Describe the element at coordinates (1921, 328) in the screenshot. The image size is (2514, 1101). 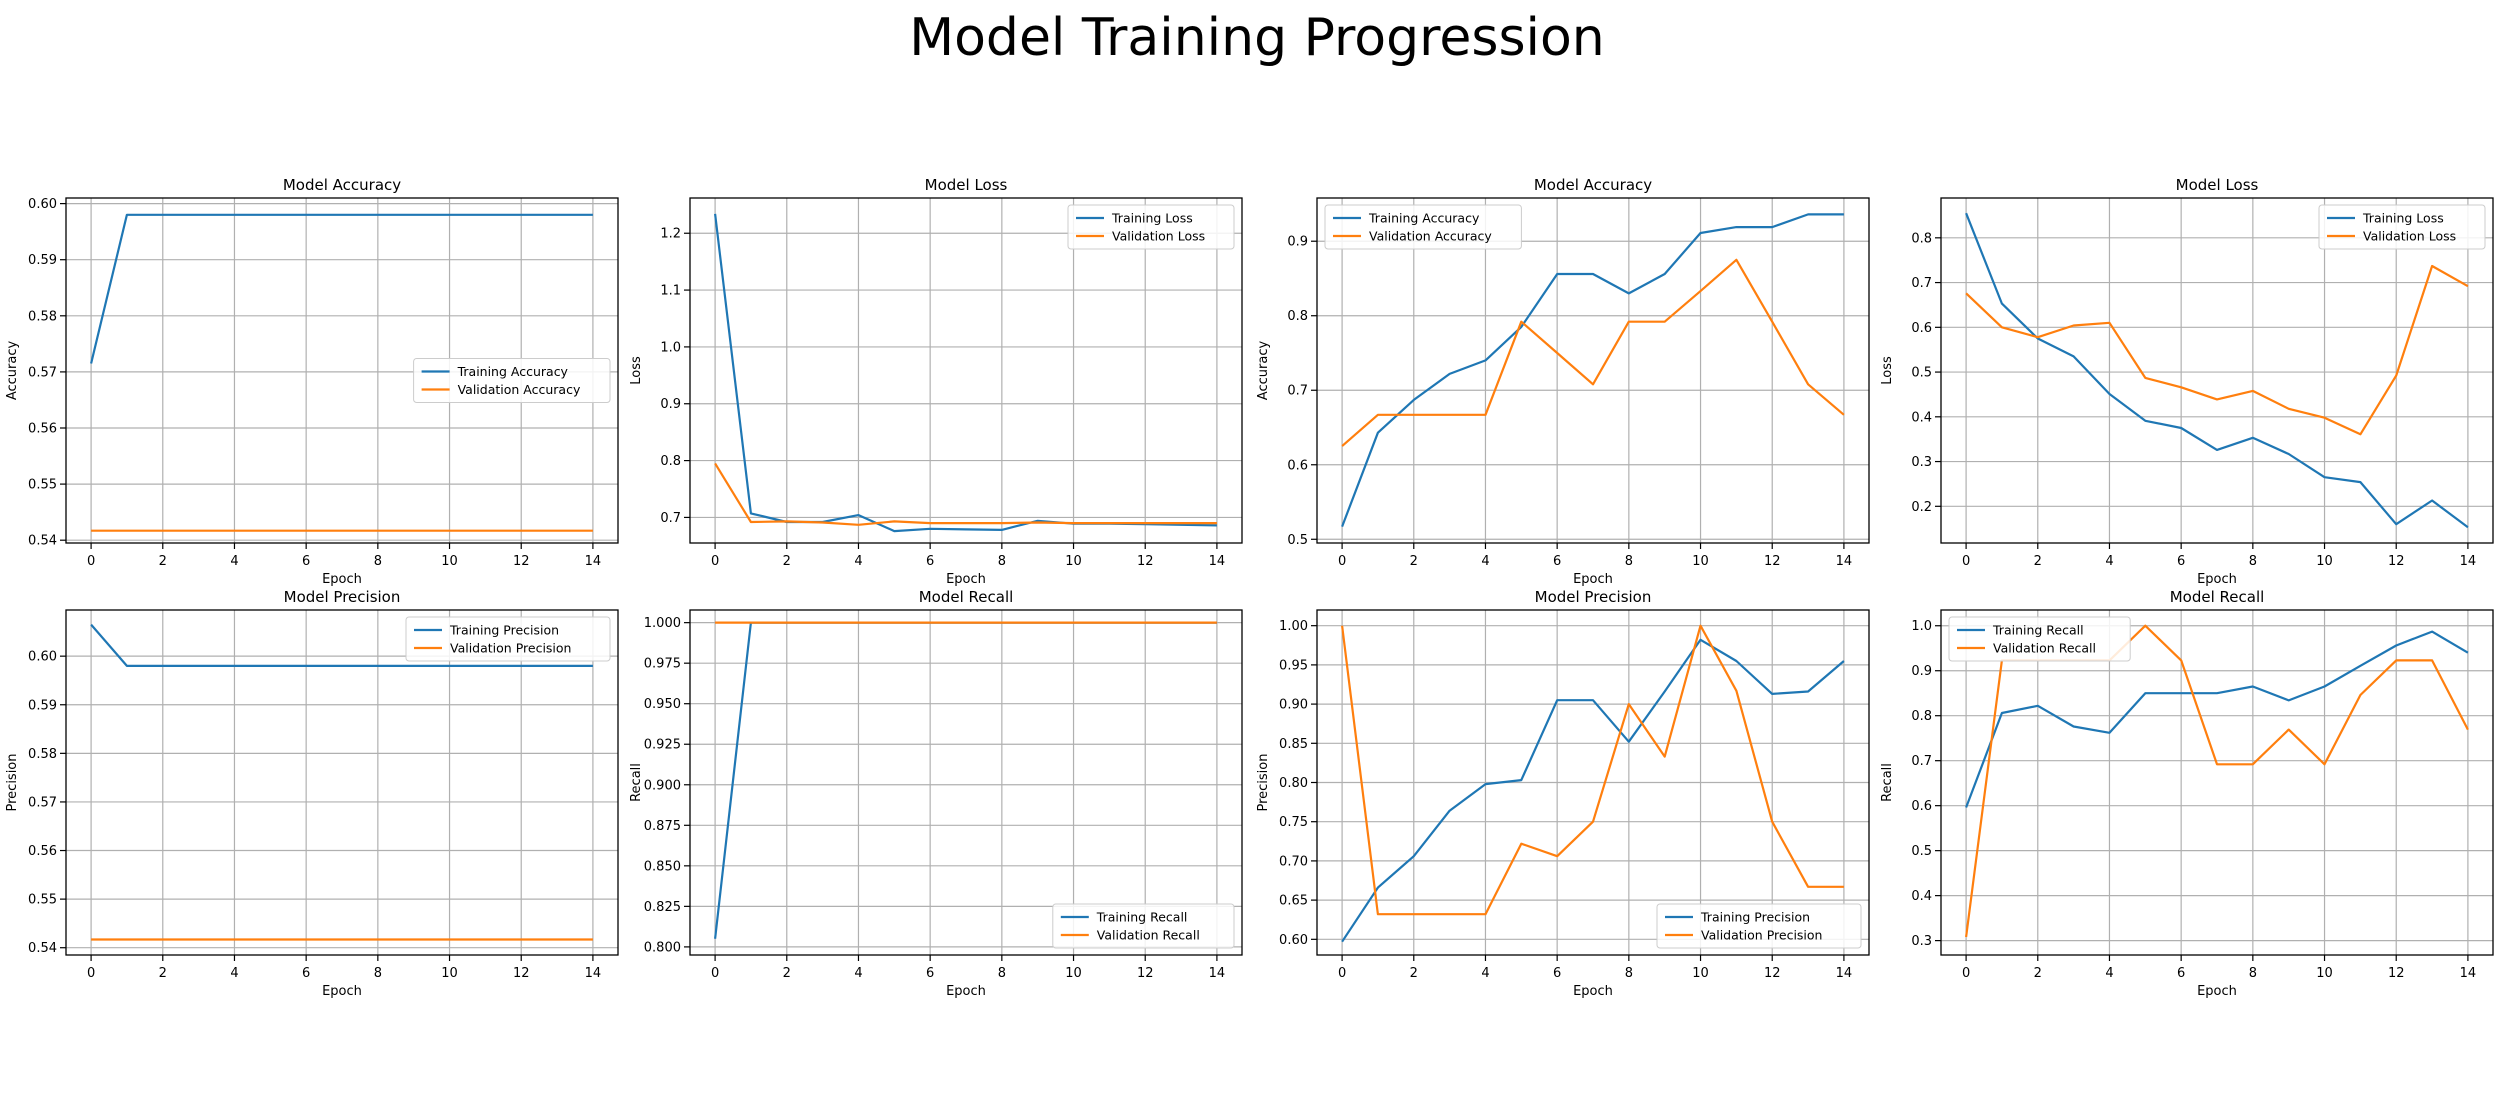
I see `y-tick-label: 0.6` at that location.